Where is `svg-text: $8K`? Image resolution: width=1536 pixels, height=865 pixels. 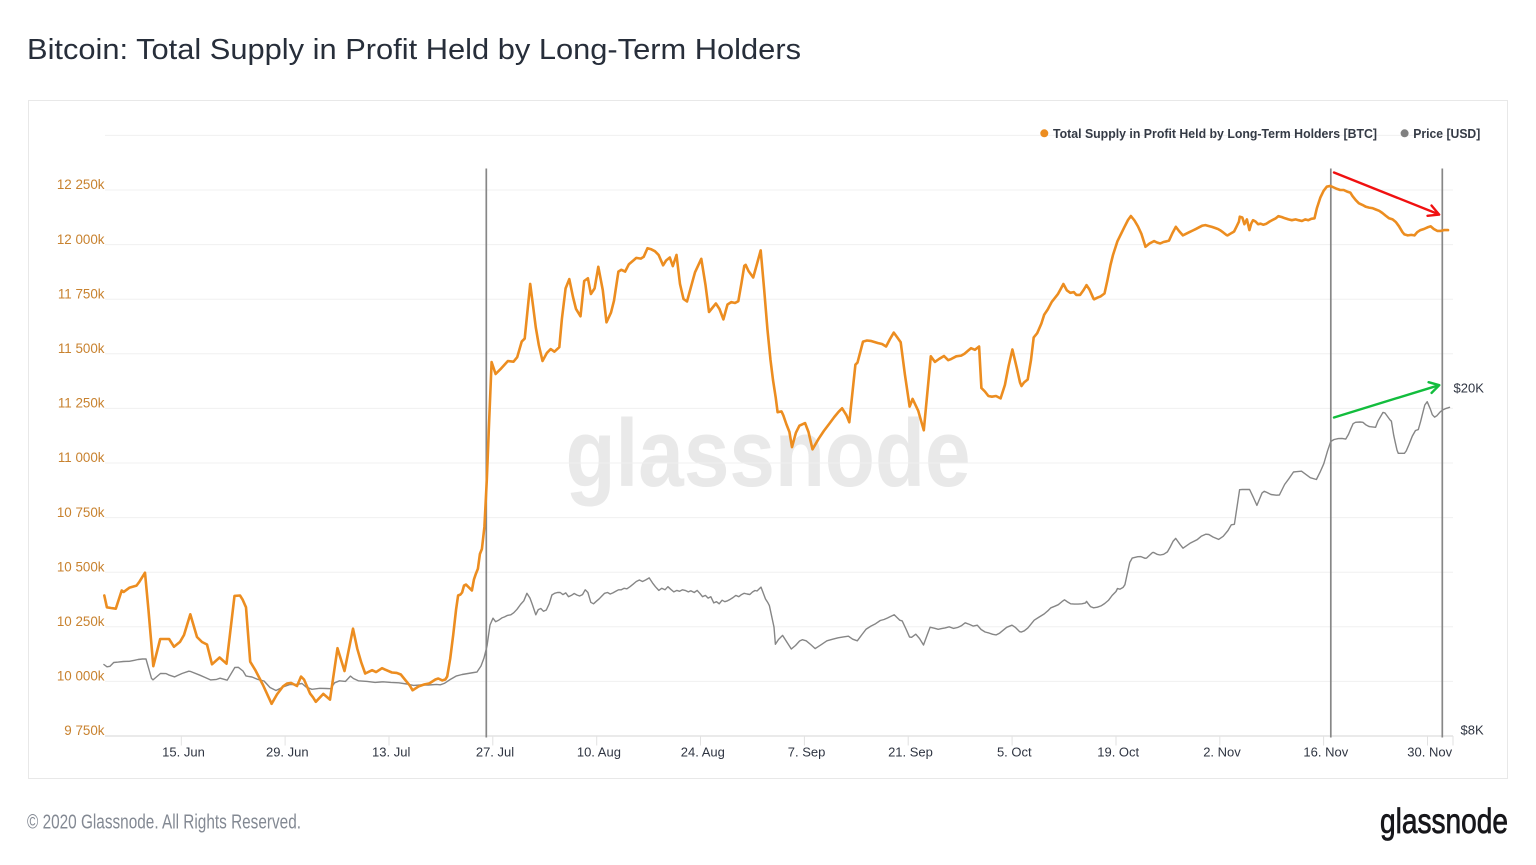
svg-text: $8K is located at coordinates (1472, 730).